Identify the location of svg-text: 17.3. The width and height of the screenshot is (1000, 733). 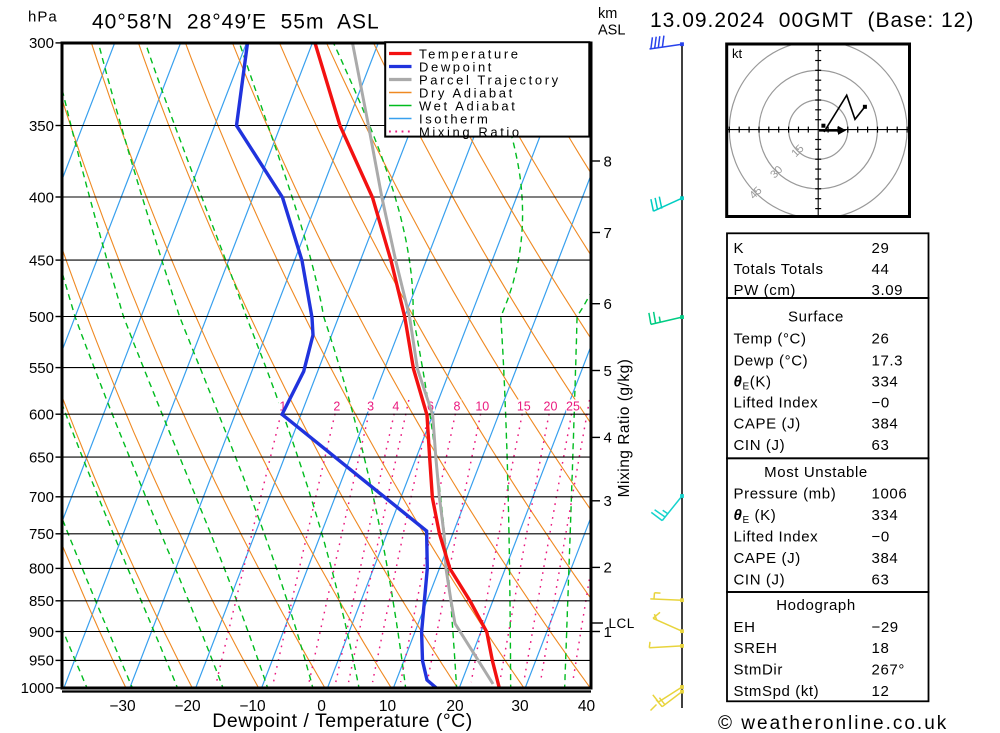
(888, 360).